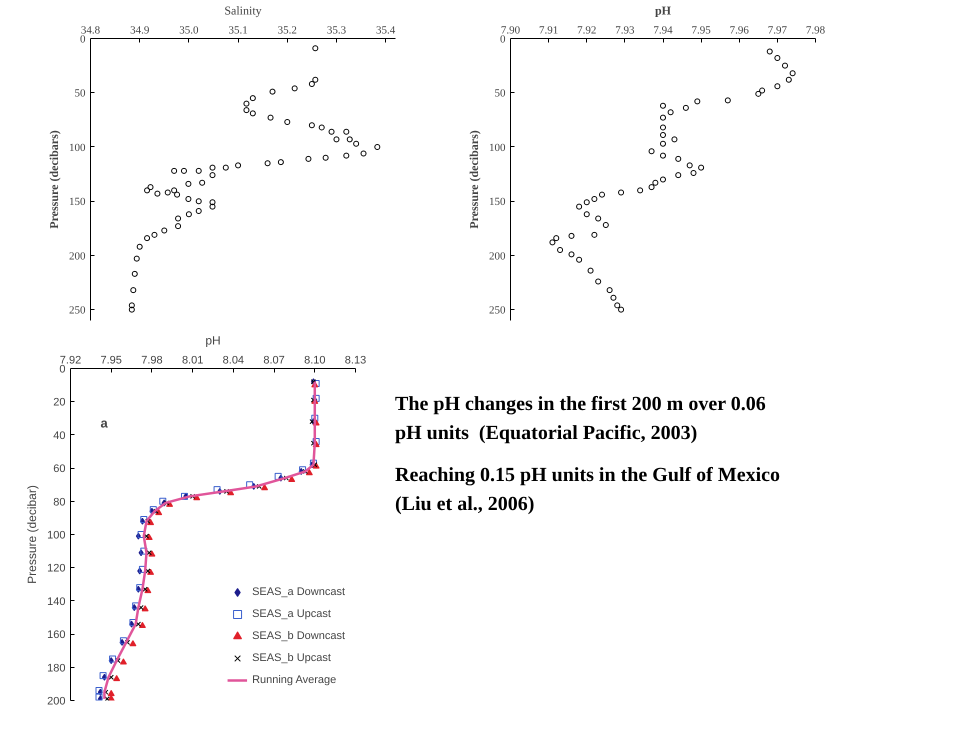 The height and width of the screenshot is (731, 960). What do you see at coordinates (355, 360) in the screenshot?
I see `x-tick-label: 8.13` at bounding box center [355, 360].